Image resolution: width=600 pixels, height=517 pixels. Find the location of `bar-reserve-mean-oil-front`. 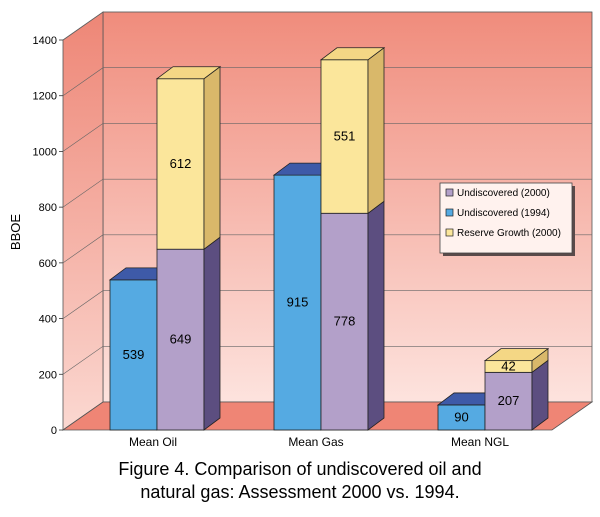

bar-reserve-mean-oil-front is located at coordinates (180, 164).